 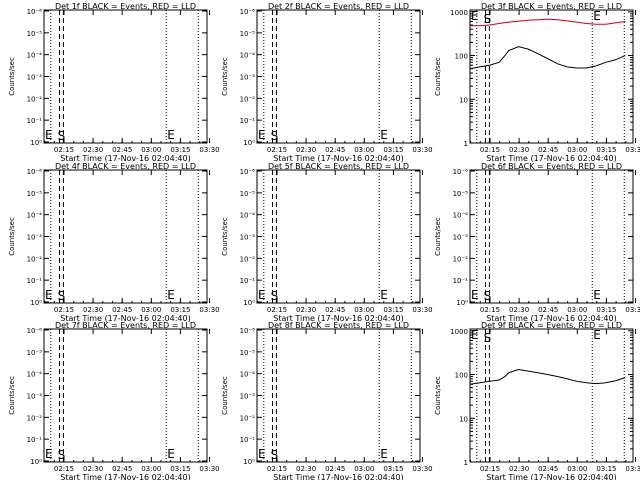 What do you see at coordinates (338, 6) in the screenshot?
I see `chart-title: Det 2f BLACK = Events, RED = LLD` at bounding box center [338, 6].